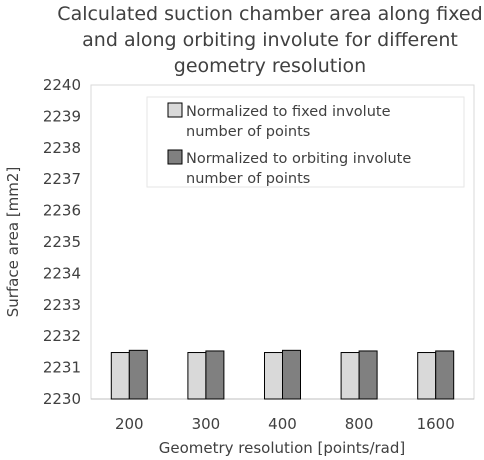 This screenshot has height=460, width=484. What do you see at coordinates (248, 179) in the screenshot?
I see `legend-label-orbiting-line-2: number of points` at bounding box center [248, 179].